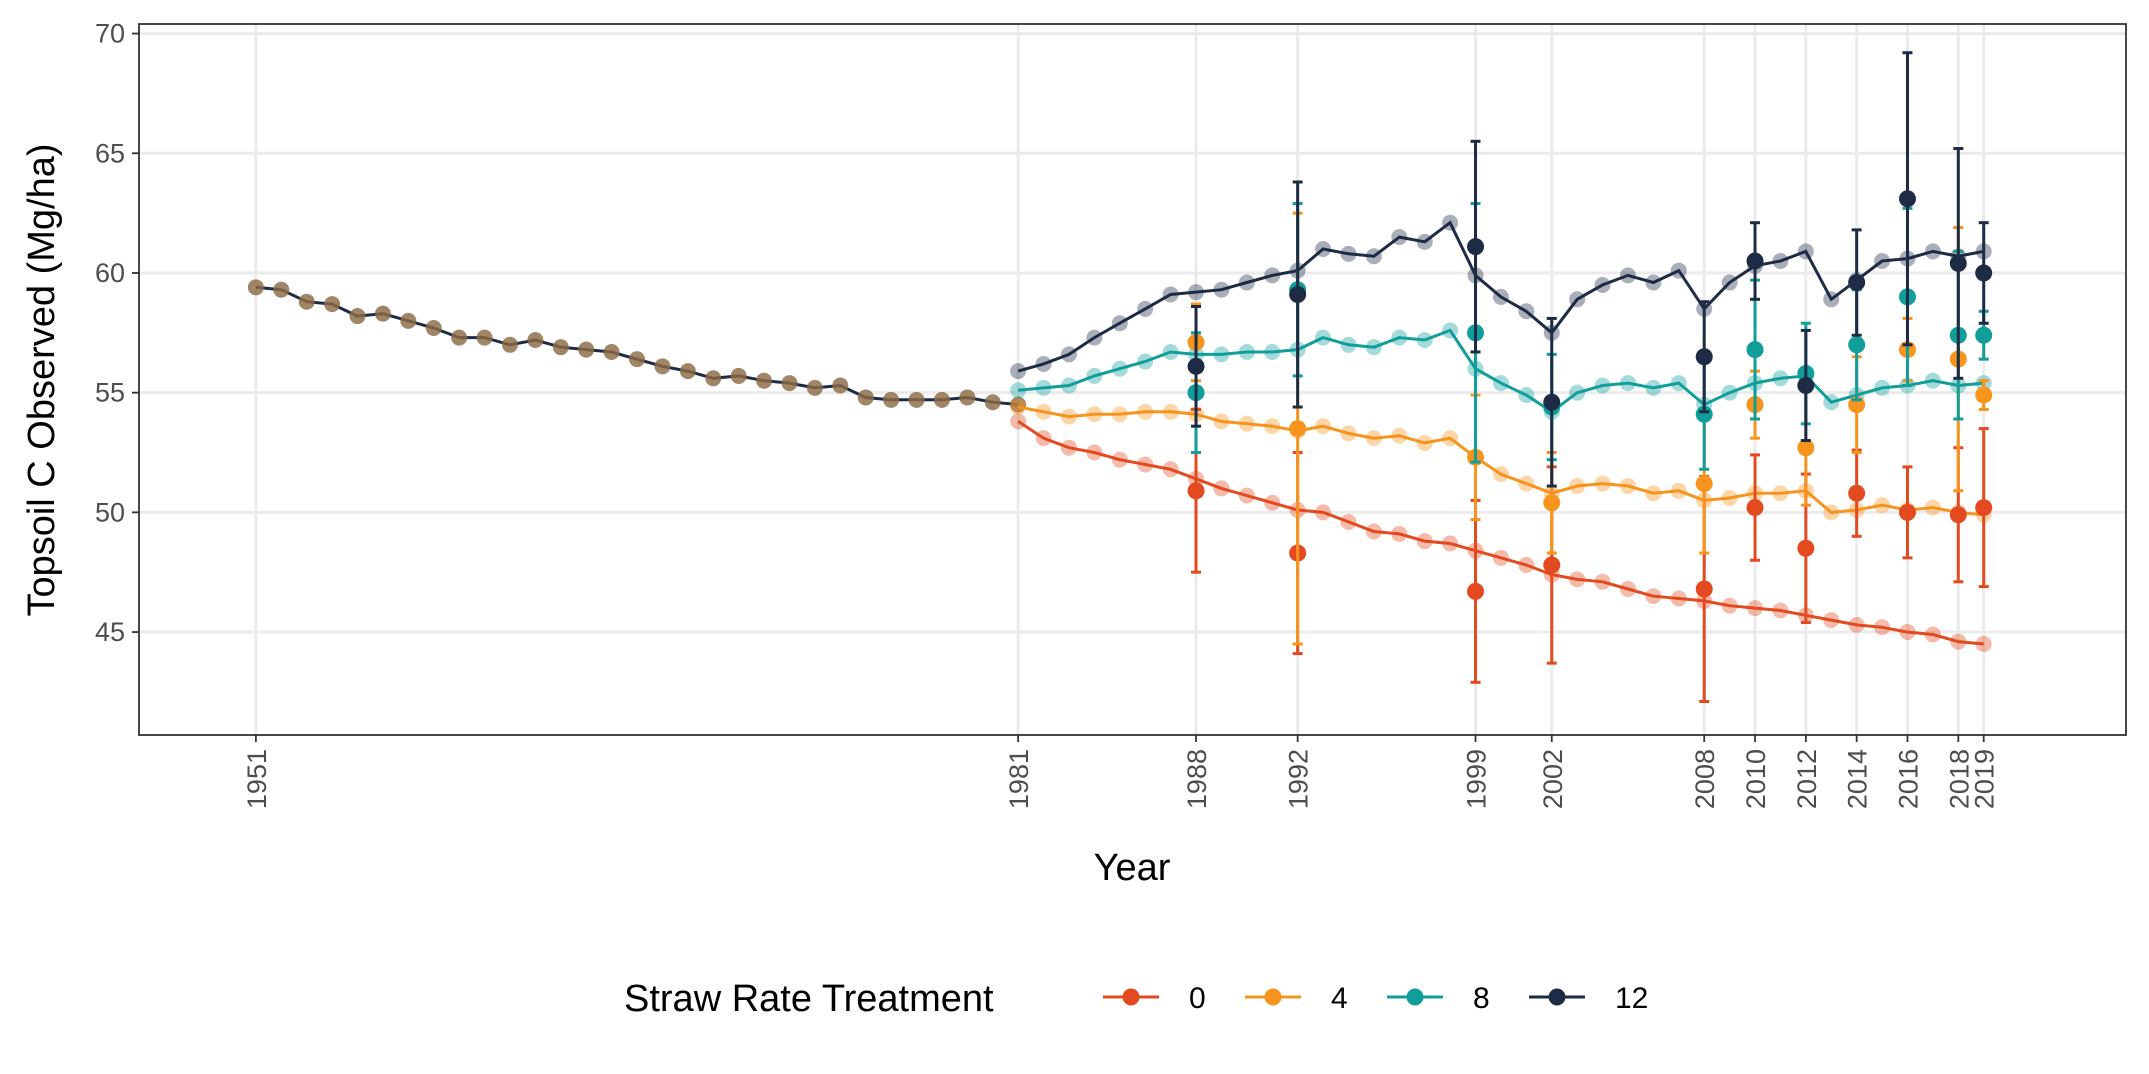  Describe the element at coordinates (110, 34) in the screenshot. I see `y-tick-label: 70` at that location.